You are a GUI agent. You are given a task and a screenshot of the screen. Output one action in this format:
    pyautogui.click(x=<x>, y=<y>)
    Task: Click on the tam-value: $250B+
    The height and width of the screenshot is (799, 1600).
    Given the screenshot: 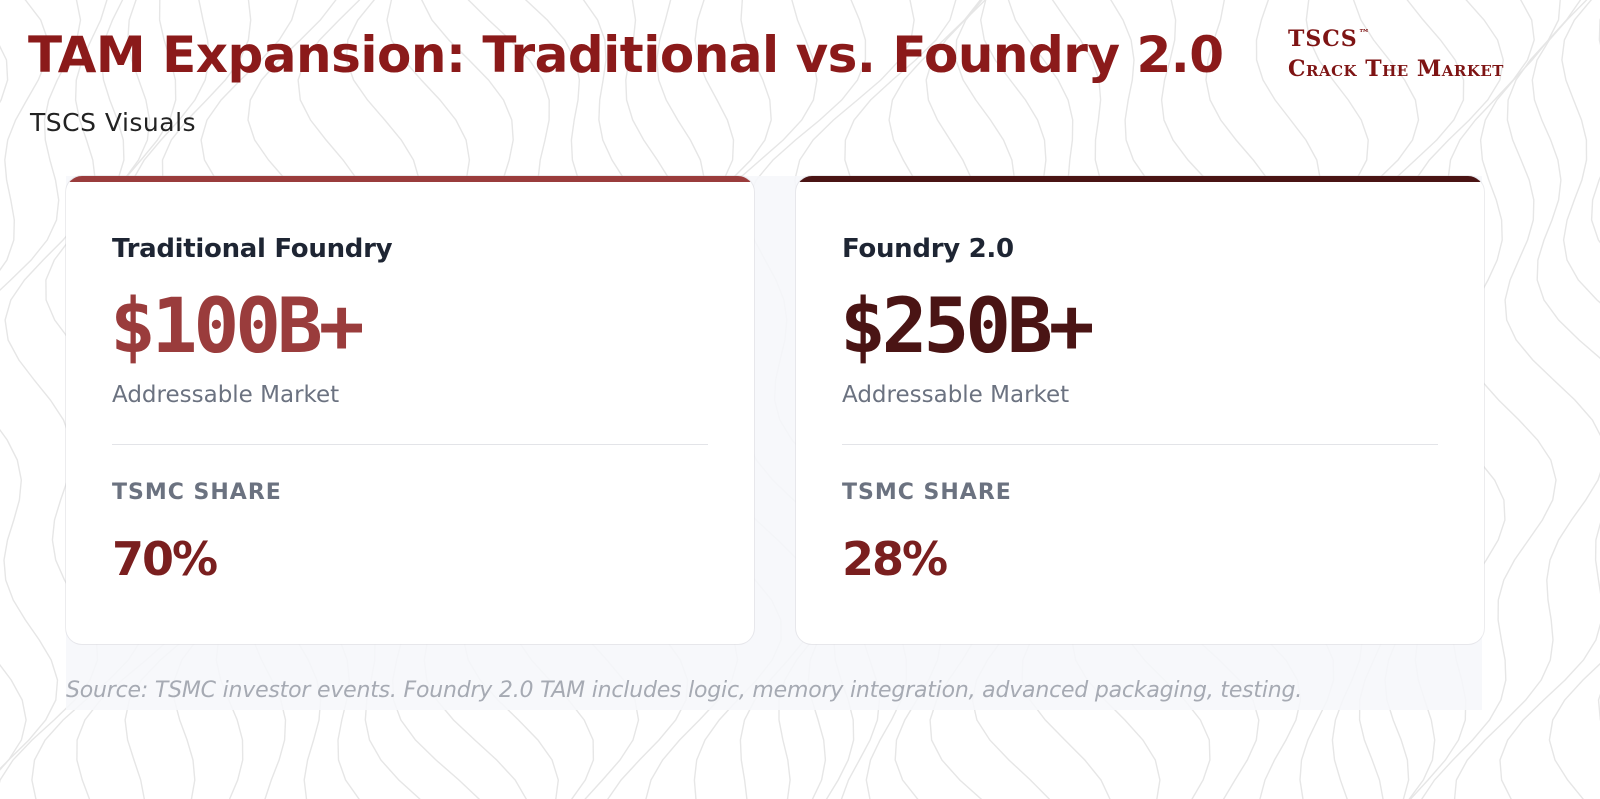 What is the action you would take?
    pyautogui.click(x=967, y=325)
    